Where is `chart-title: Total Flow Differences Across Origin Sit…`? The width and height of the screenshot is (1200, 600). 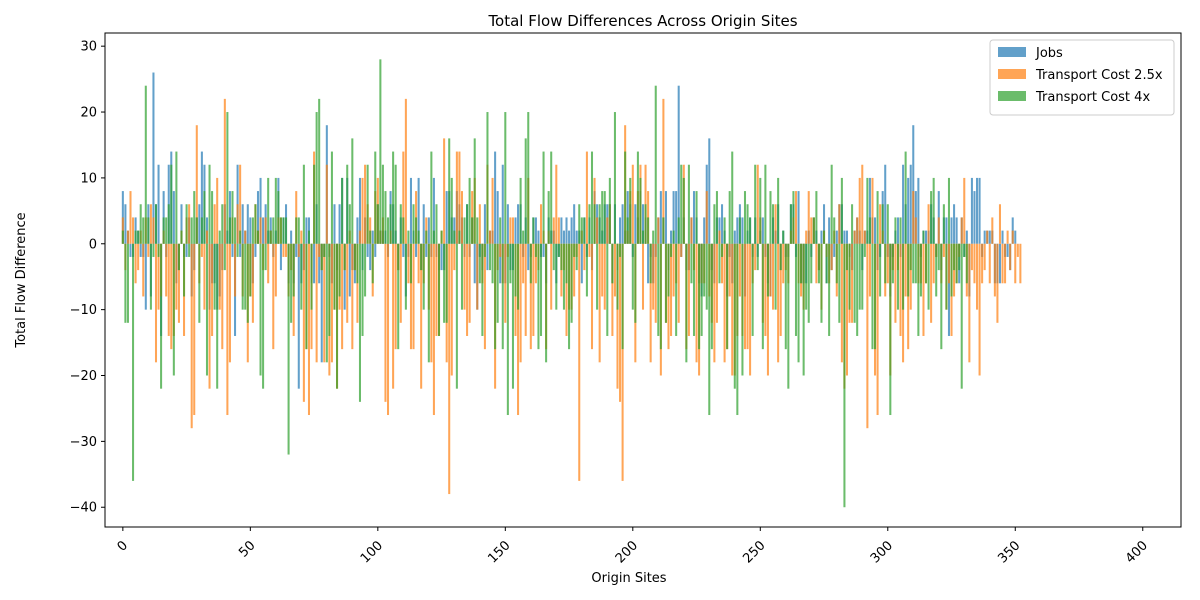 chart-title: Total Flow Differences Across Origin Sit… is located at coordinates (642, 21).